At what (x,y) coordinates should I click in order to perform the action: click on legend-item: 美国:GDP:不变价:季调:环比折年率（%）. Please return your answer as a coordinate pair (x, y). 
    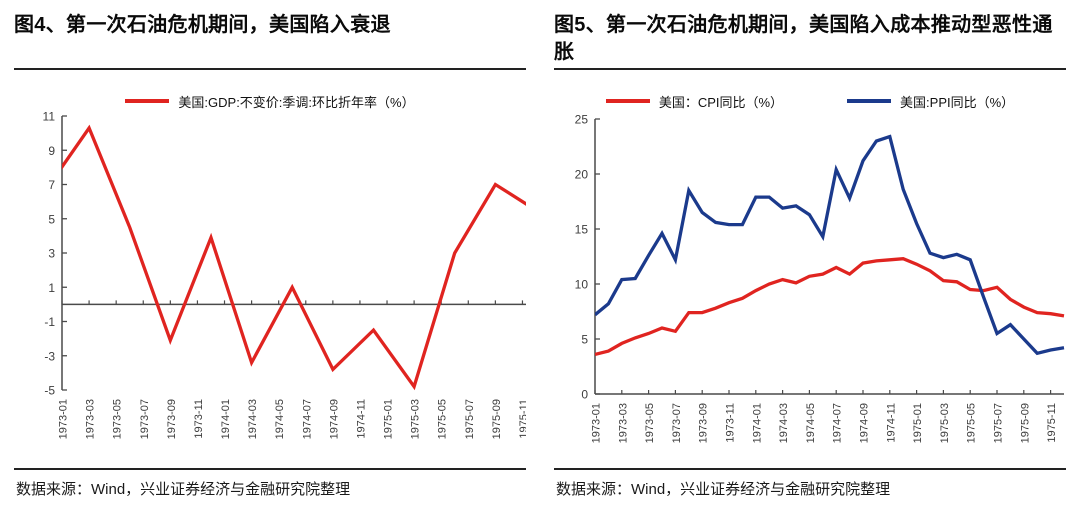
    Looking at the image, I should click on (270, 101).